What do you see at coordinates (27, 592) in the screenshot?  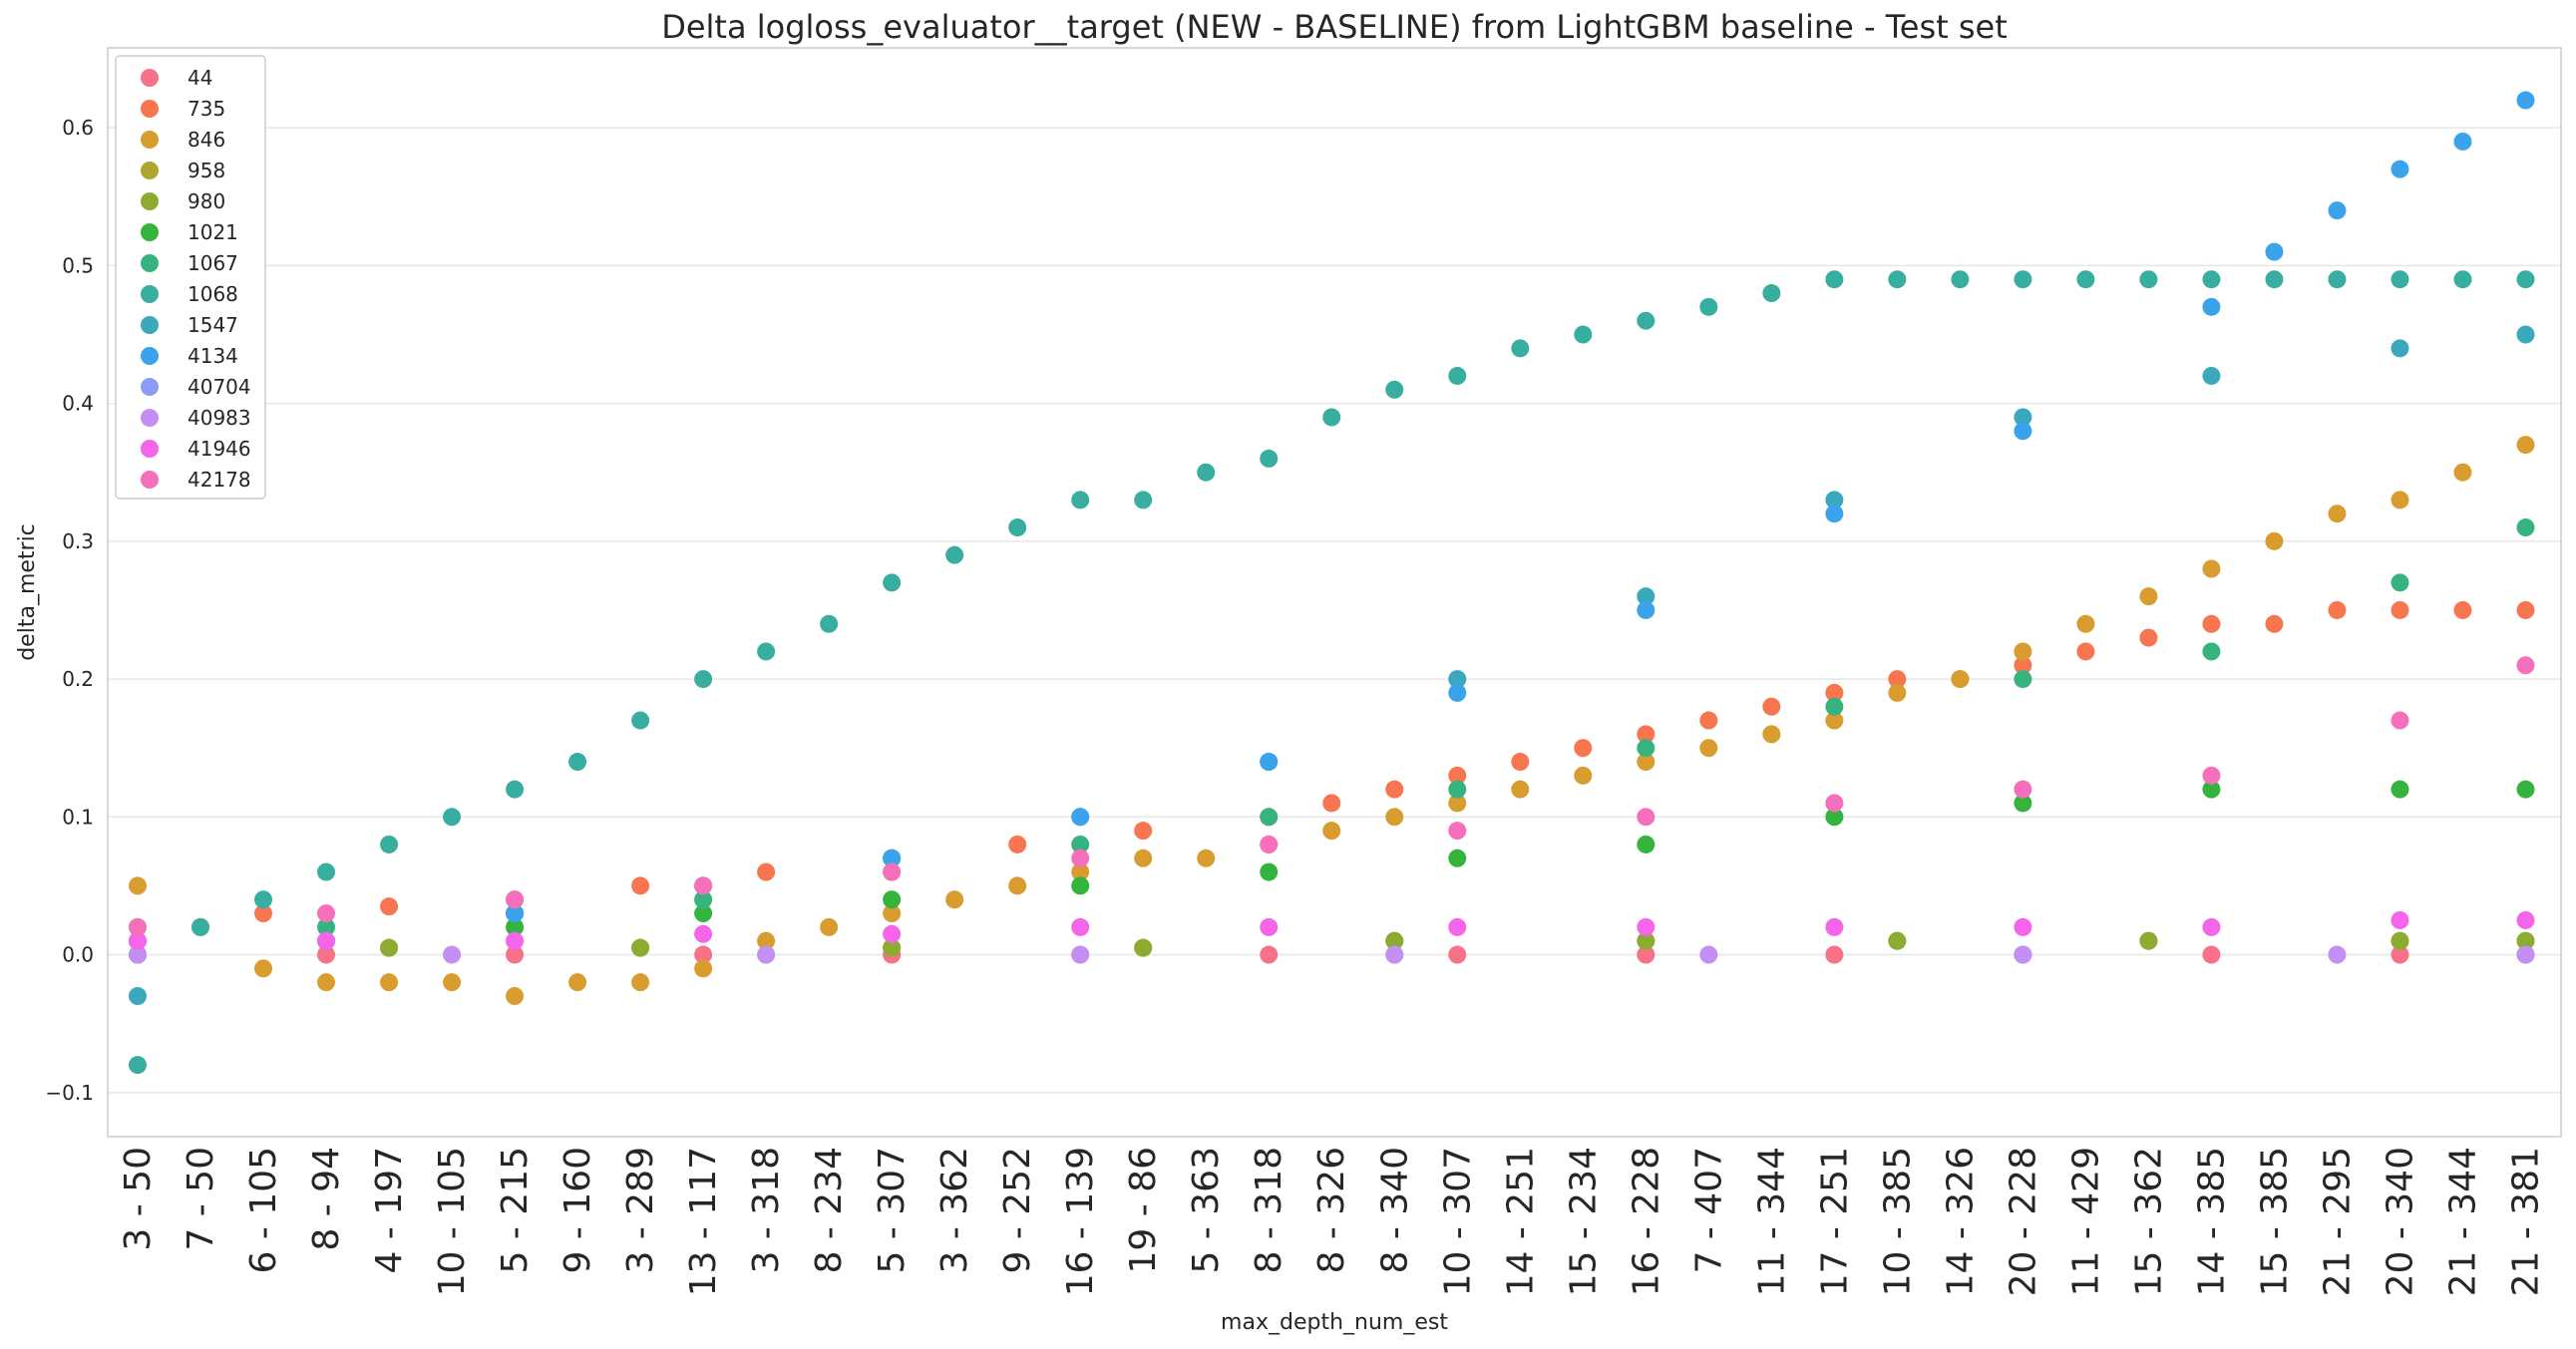 I see `y-axis-label: delta_metric` at bounding box center [27, 592].